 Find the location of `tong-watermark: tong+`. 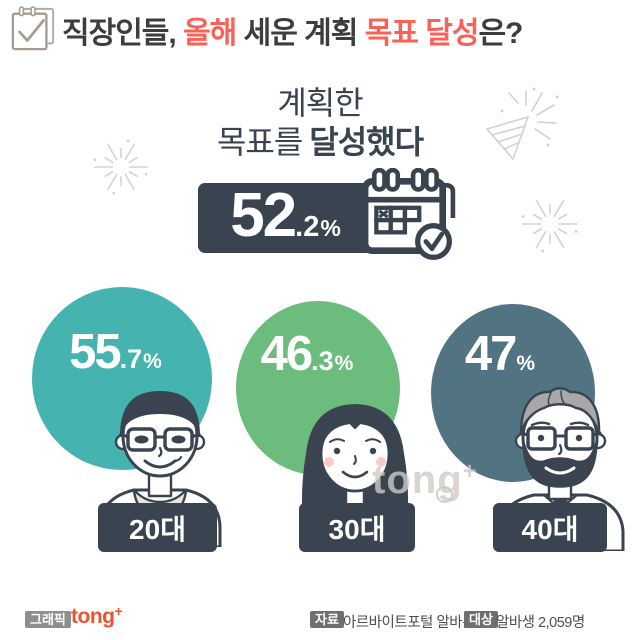

tong-watermark: tong+ is located at coordinates (425, 480).